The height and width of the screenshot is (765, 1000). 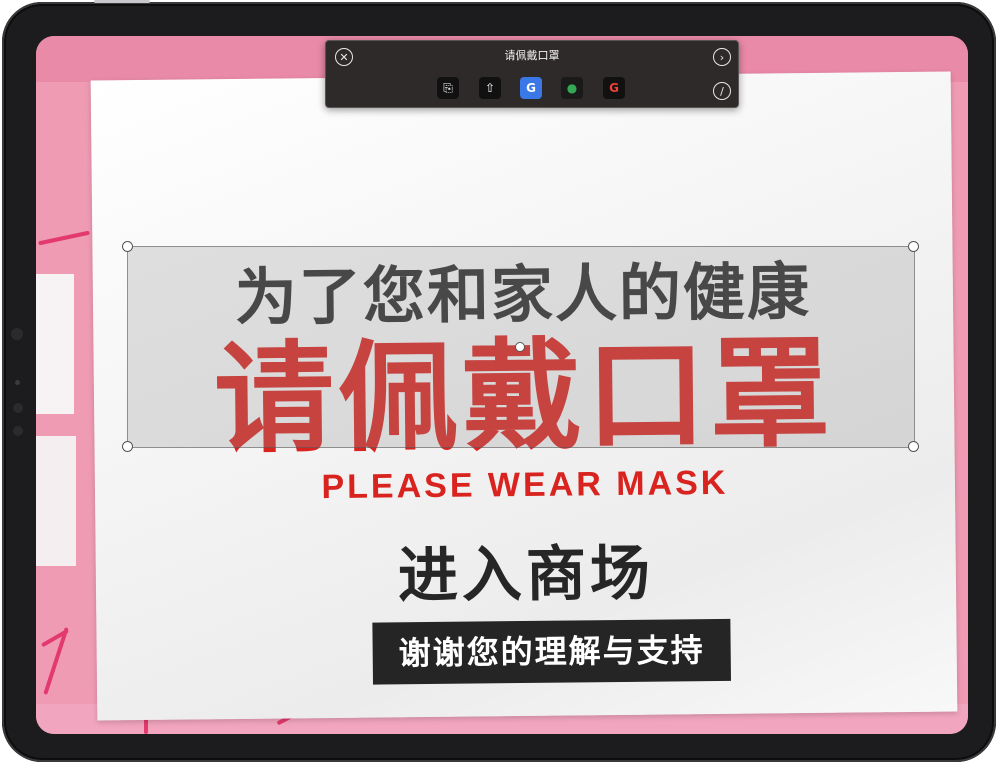 I want to click on selection-center-handle, so click(x=520, y=347).